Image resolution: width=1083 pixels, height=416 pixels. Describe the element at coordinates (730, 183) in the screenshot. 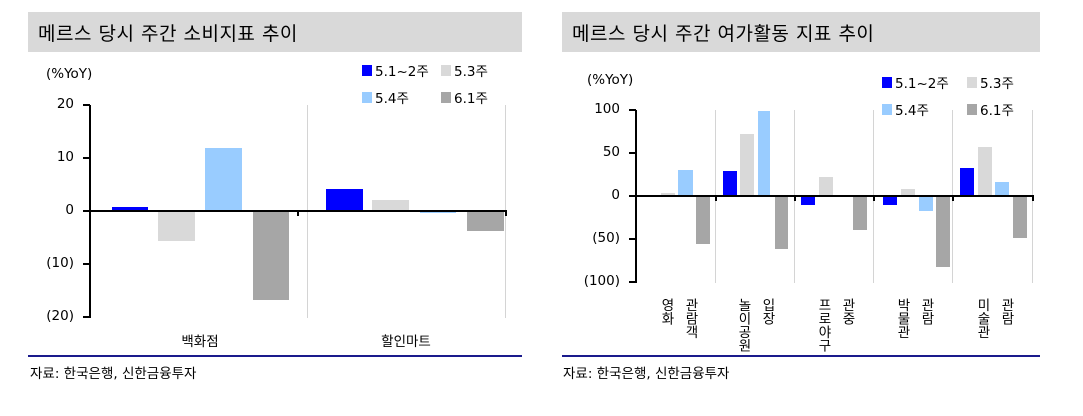

I see `bar-amusement-park-5.1-2w` at that location.